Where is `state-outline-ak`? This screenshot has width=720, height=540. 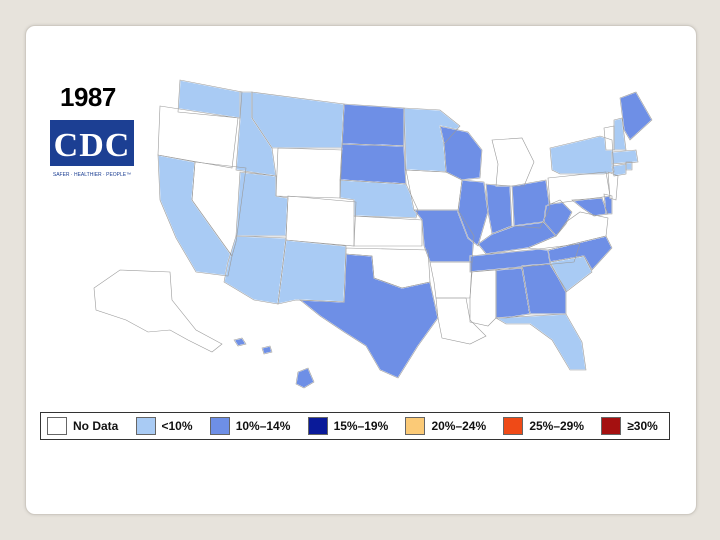
state-outline-ak is located at coordinates (158, 311).